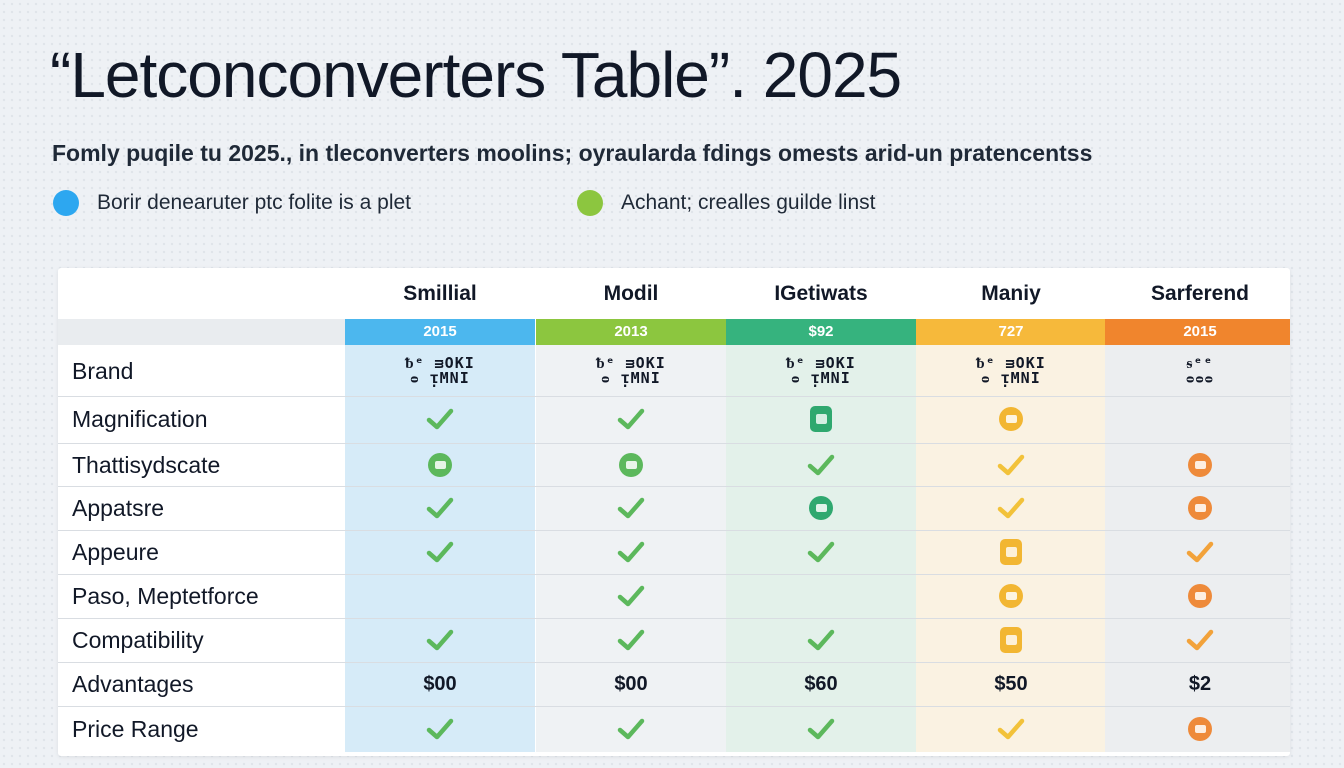 This screenshot has height=768, width=1344. What do you see at coordinates (631, 293) in the screenshot?
I see `column-header: Modil` at bounding box center [631, 293].